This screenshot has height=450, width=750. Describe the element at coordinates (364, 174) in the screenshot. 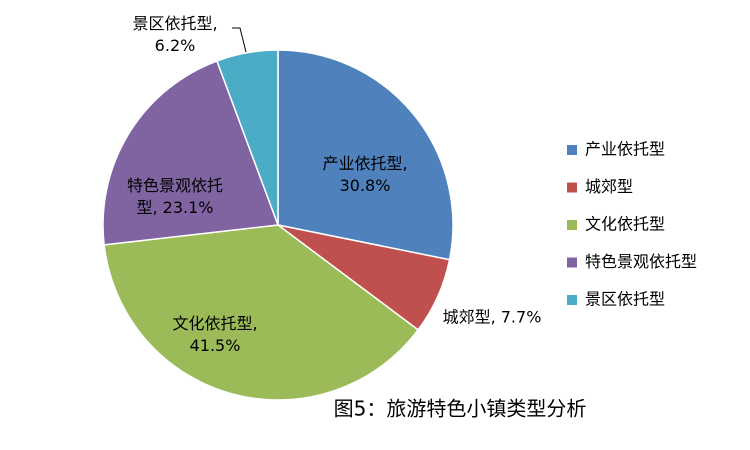

I see `data-label: 产业依托型, 30.8%` at that location.